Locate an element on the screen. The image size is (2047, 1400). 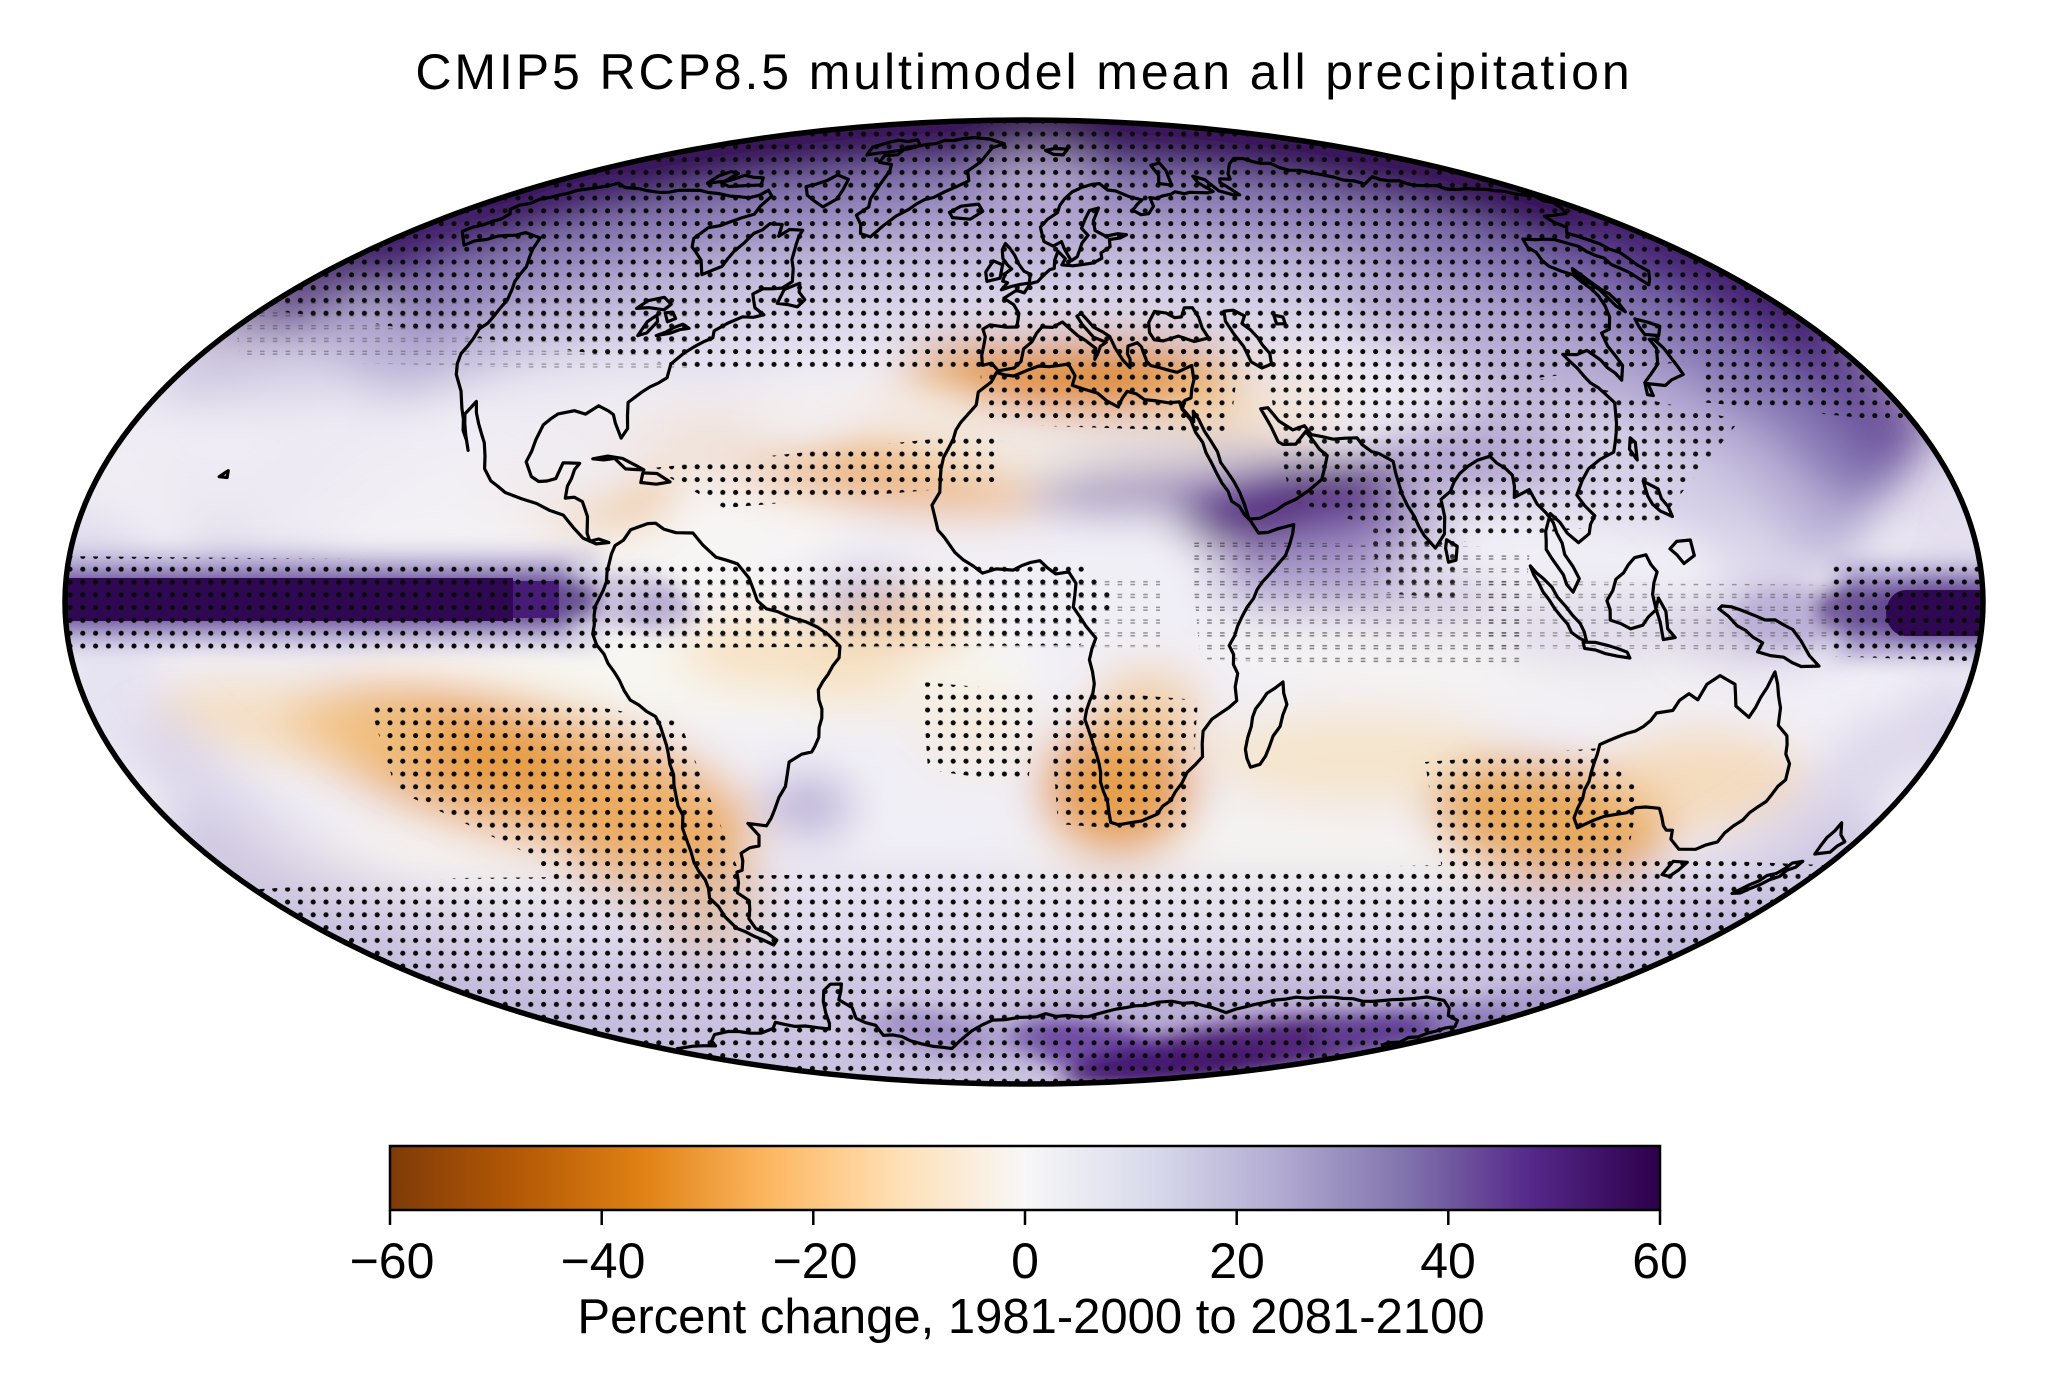
svg-text: −40 is located at coordinates (603, 1261).